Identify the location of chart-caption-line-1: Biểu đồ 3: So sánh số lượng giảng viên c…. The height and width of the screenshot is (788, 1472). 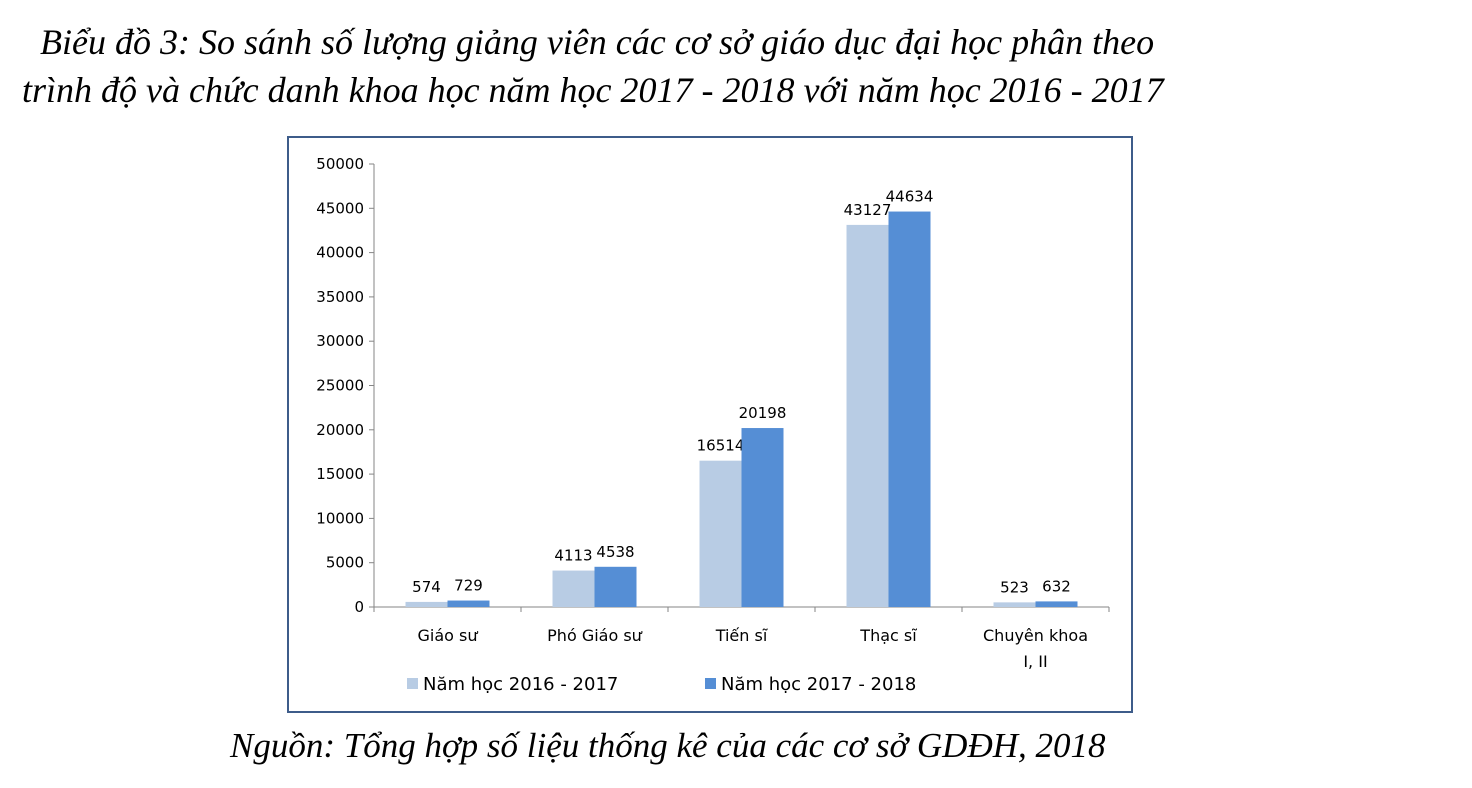
(597, 42).